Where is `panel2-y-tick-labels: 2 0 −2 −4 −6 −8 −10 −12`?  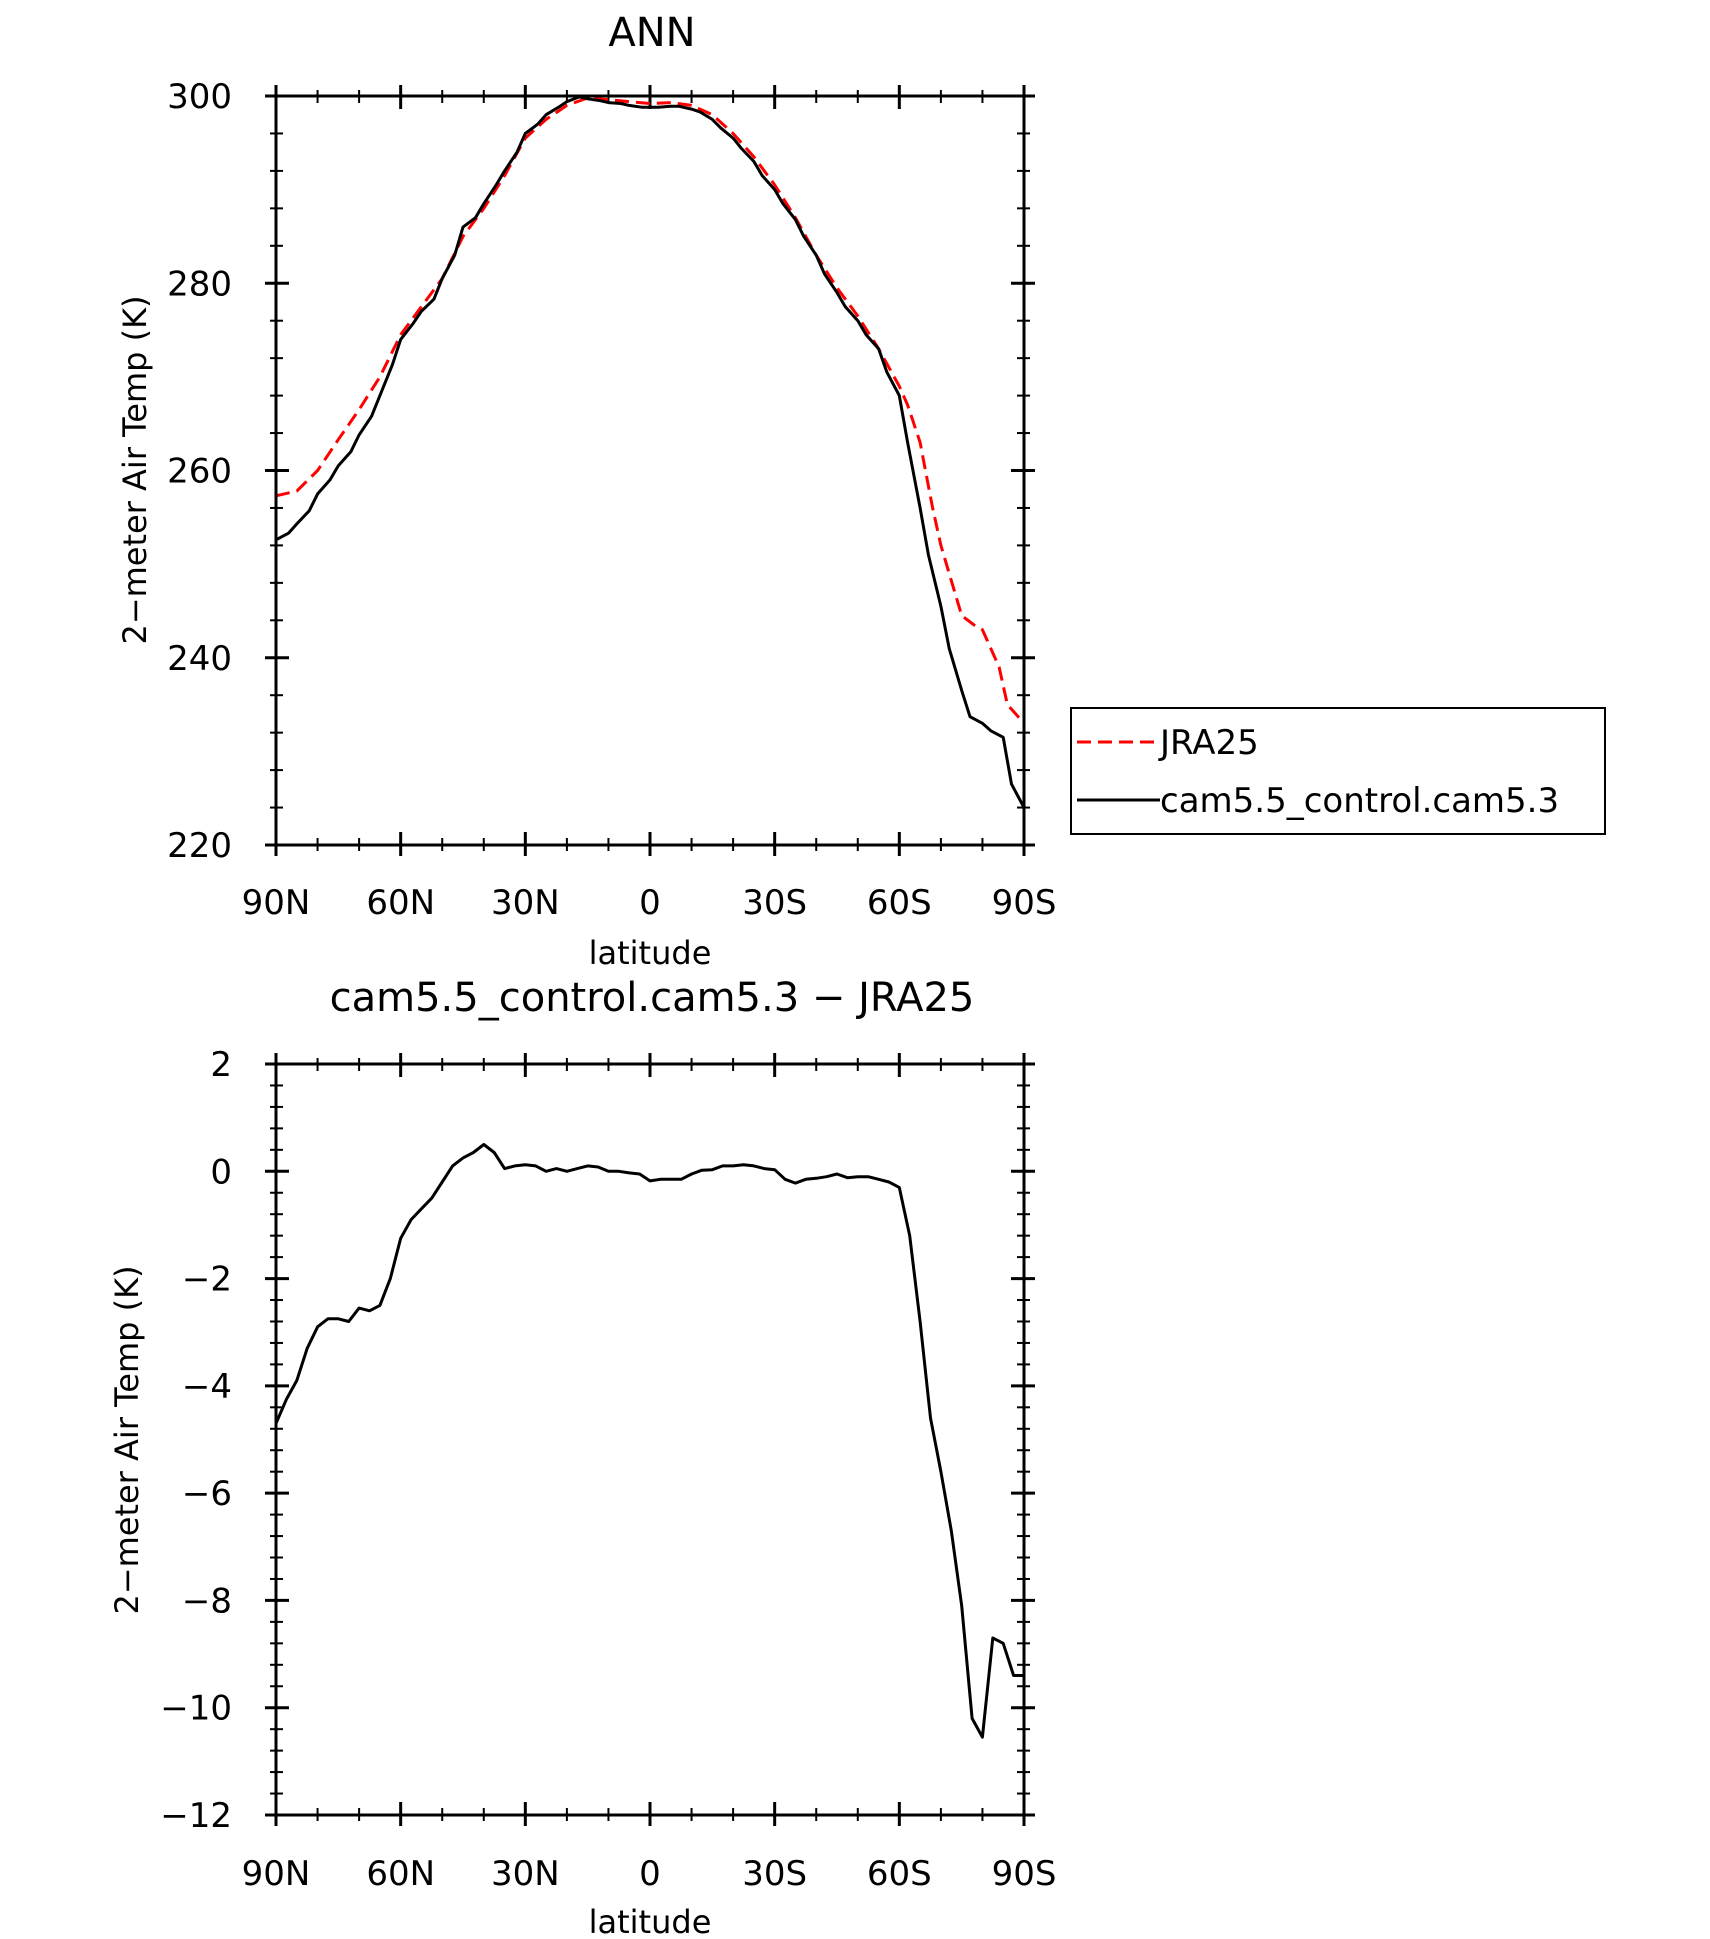
panel2-y-tick-labels: 2 0 −2 −4 −6 −8 −10 −12 is located at coordinates (196, 1440).